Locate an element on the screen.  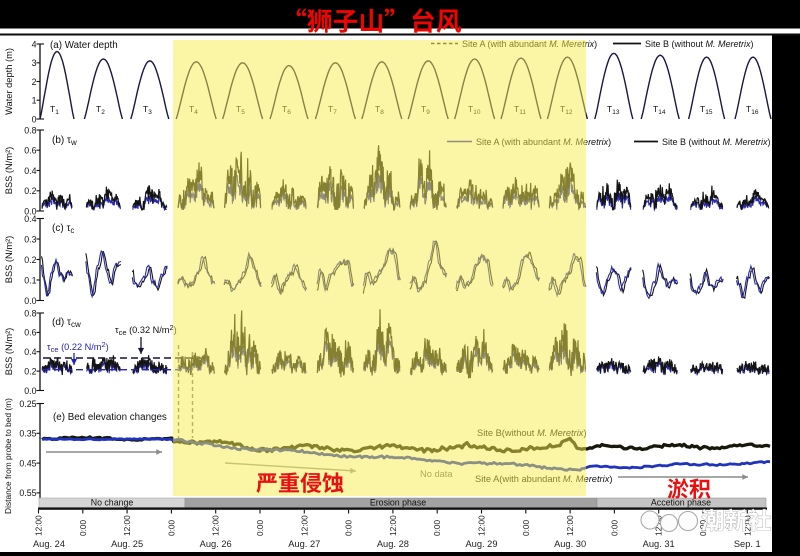
svg-text: (c) τc is located at coordinates (63, 229).